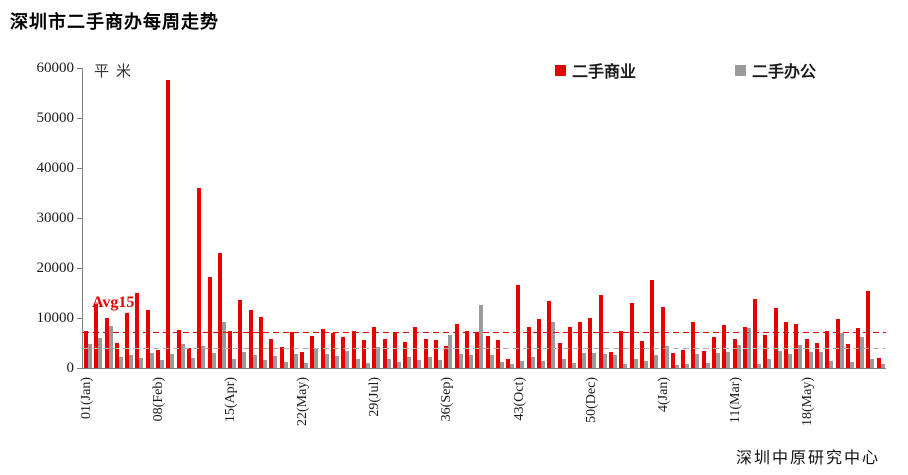 Image resolution: width=908 pixels, height=475 pixels. What do you see at coordinates (55, 218) in the screenshot?
I see `y-tick-label: 30000` at bounding box center [55, 218].